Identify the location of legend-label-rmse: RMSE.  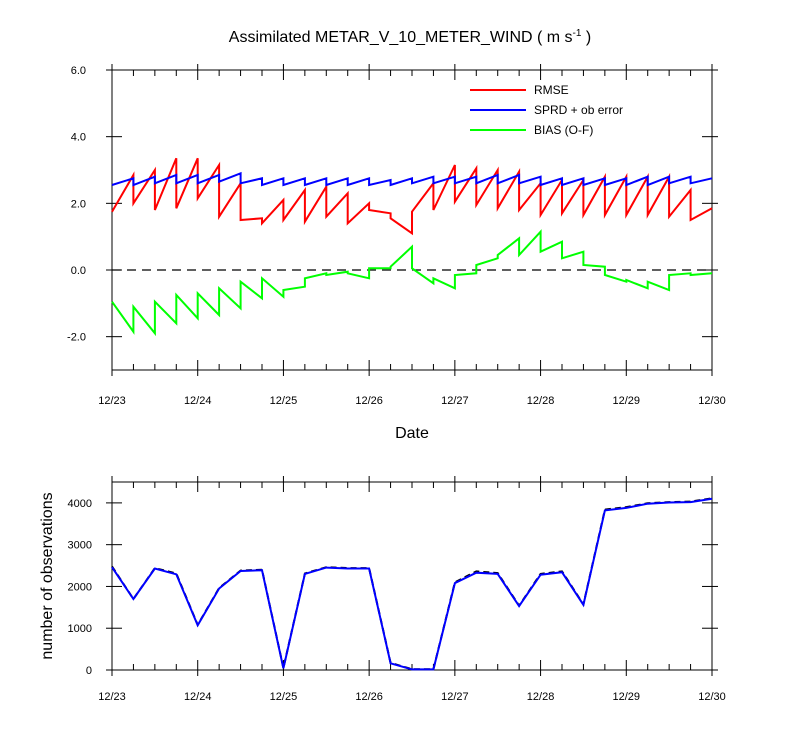
(551, 90).